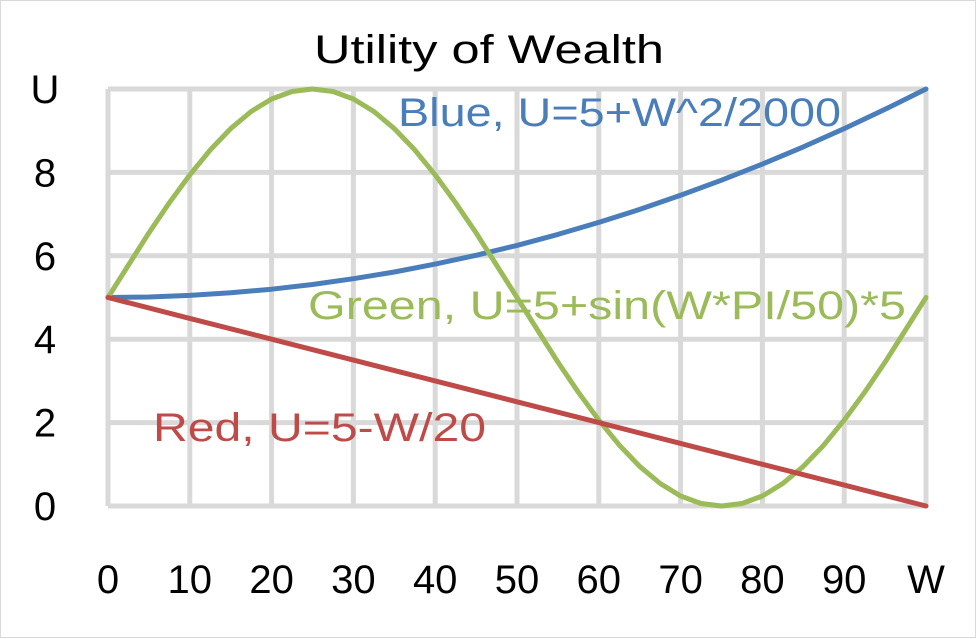  I want to click on y-tick-label: 4, so click(45, 340).